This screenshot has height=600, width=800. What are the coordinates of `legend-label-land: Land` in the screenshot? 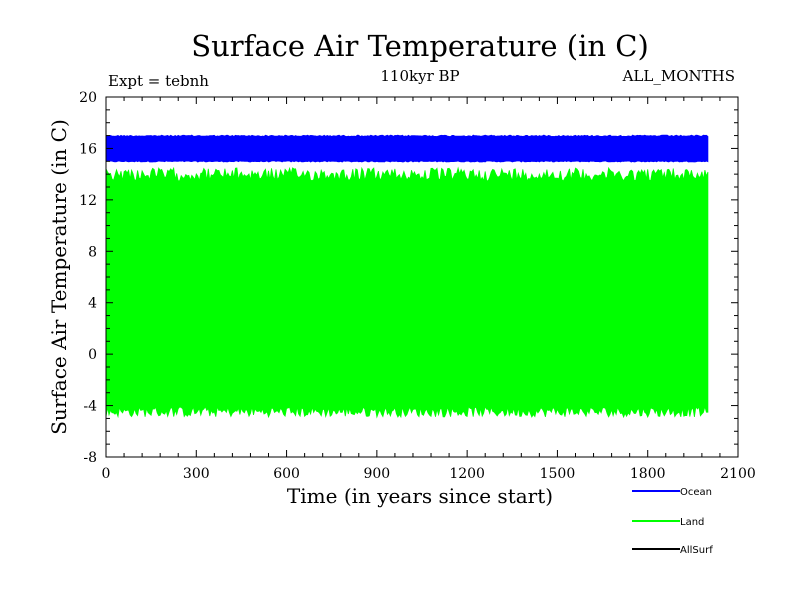 It's located at (692, 522).